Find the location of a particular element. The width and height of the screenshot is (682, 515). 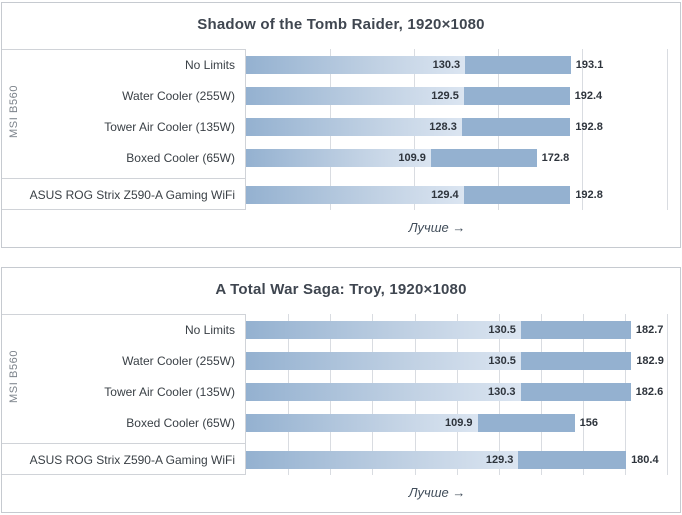

bar: 130.3 193.1 is located at coordinates (463, 64).